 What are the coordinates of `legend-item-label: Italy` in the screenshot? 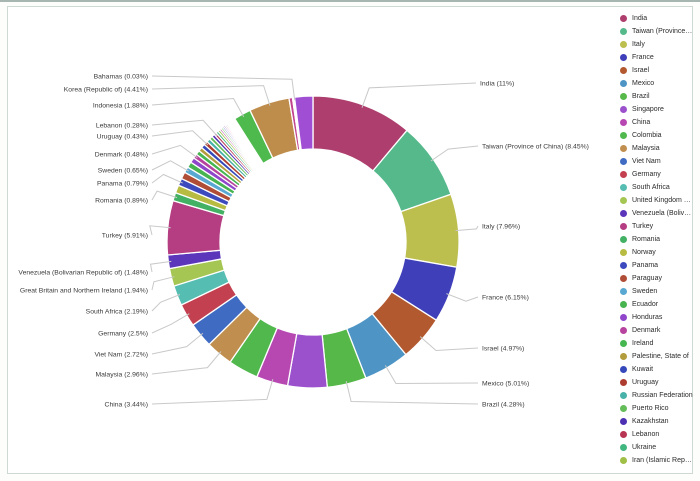 It's located at (638, 44).